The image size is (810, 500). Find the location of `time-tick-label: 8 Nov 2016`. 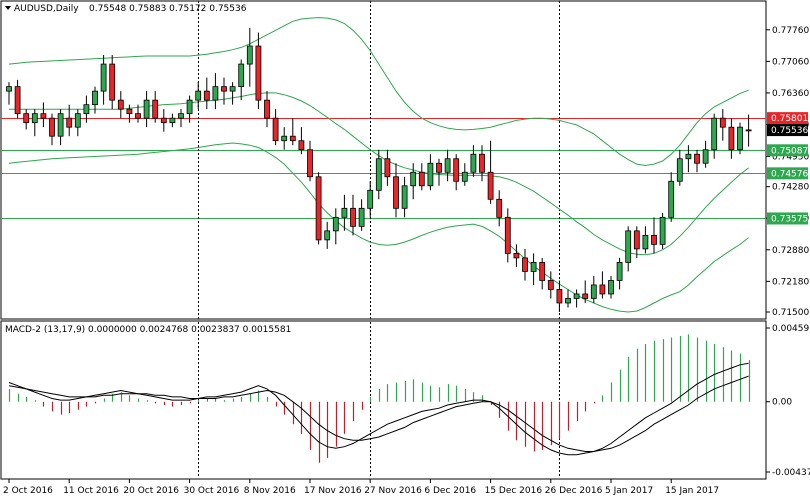

time-tick-label: 8 Nov 2016 is located at coordinates (270, 491).